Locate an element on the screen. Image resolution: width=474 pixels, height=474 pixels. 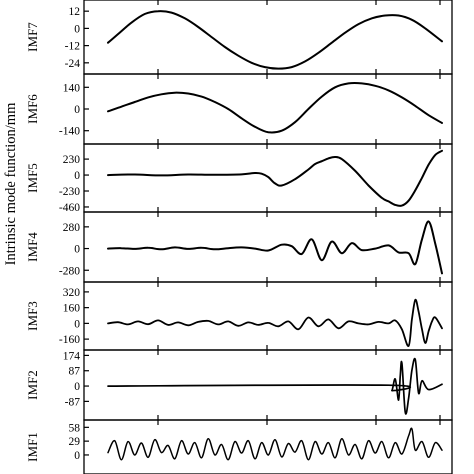
y-tick-label: -280 is located at coordinates (69, 271).